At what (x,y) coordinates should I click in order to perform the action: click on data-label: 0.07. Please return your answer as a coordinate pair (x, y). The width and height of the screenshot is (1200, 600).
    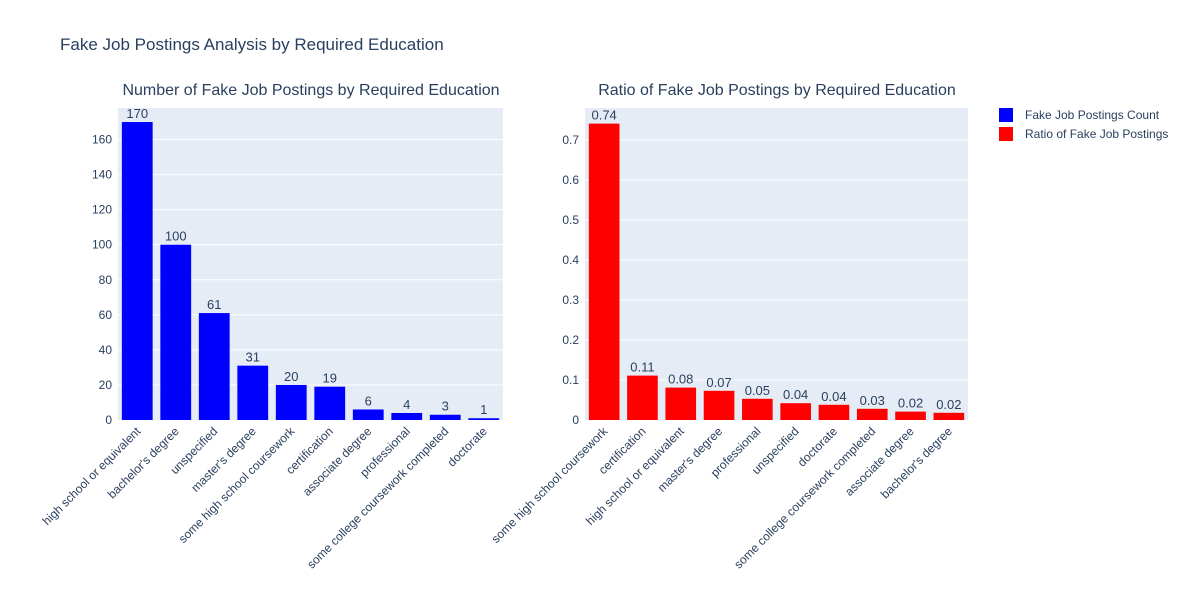
    Looking at the image, I should click on (718, 382).